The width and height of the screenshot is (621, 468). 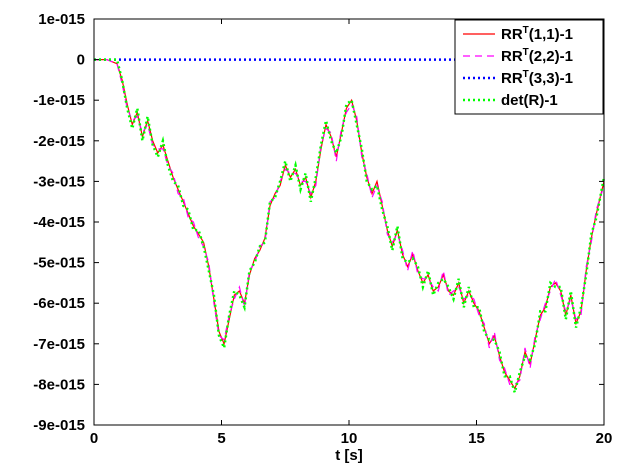 What do you see at coordinates (59, 141) in the screenshot?
I see `y-tick-label-3: -2e-015` at bounding box center [59, 141].